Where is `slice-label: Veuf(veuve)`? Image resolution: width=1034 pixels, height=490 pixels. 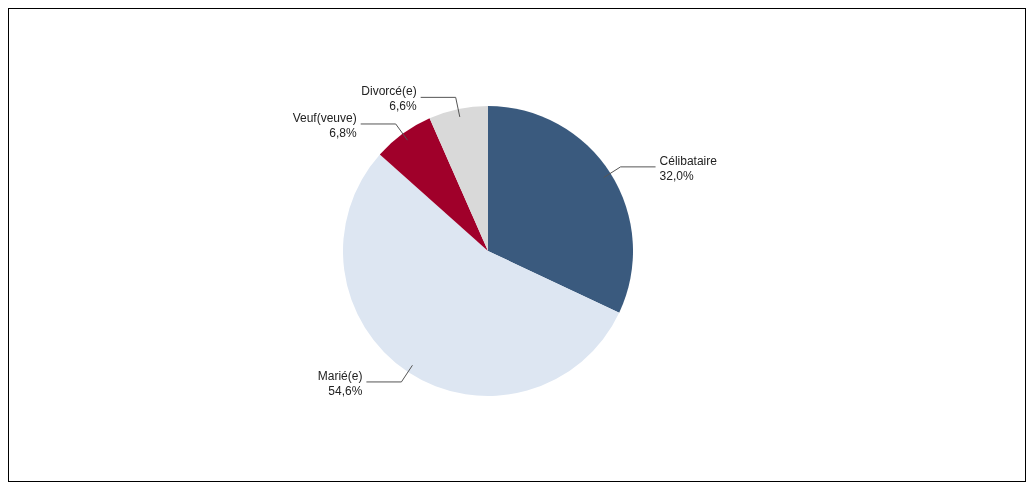
slice-label: Veuf(veuve) is located at coordinates (324, 117).